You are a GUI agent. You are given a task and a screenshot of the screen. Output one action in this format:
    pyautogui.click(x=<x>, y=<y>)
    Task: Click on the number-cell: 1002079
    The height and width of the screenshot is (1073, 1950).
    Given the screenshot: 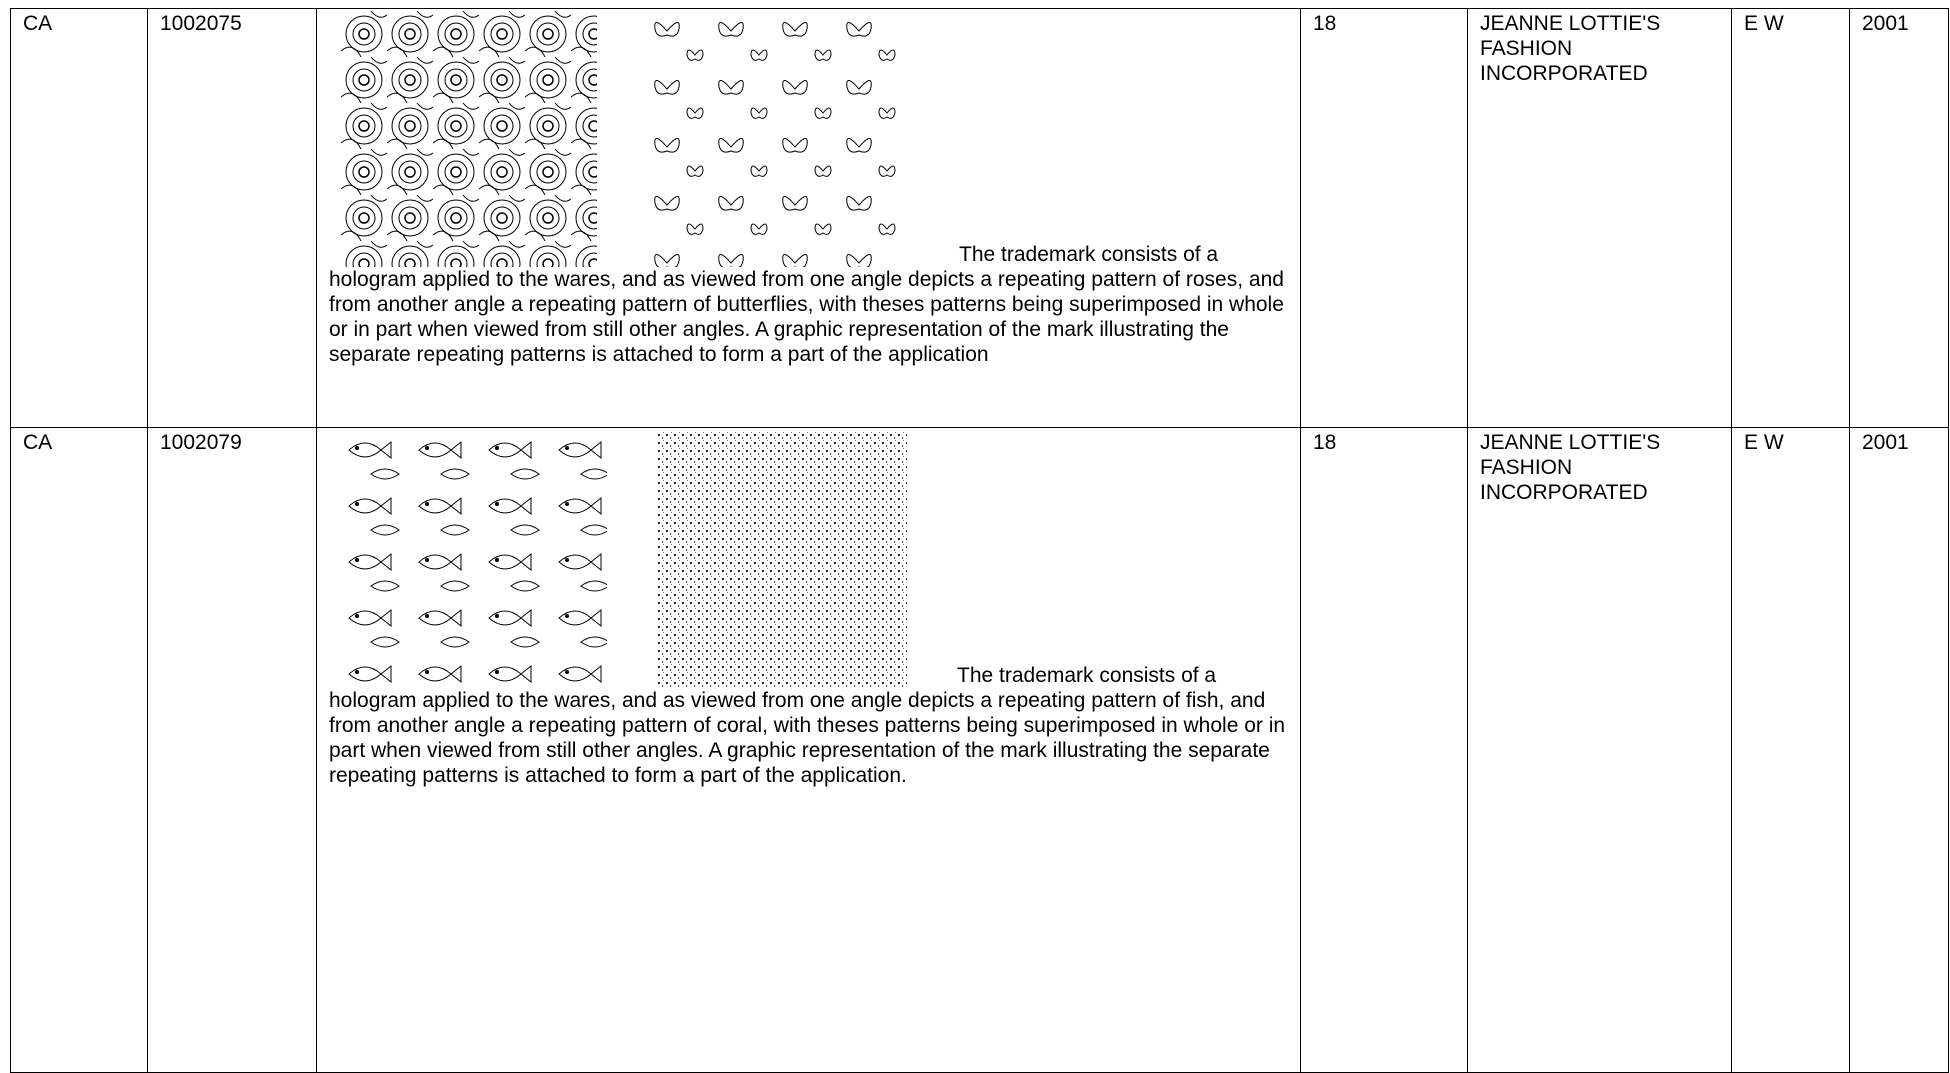 What is the action you would take?
    pyautogui.click(x=232, y=750)
    